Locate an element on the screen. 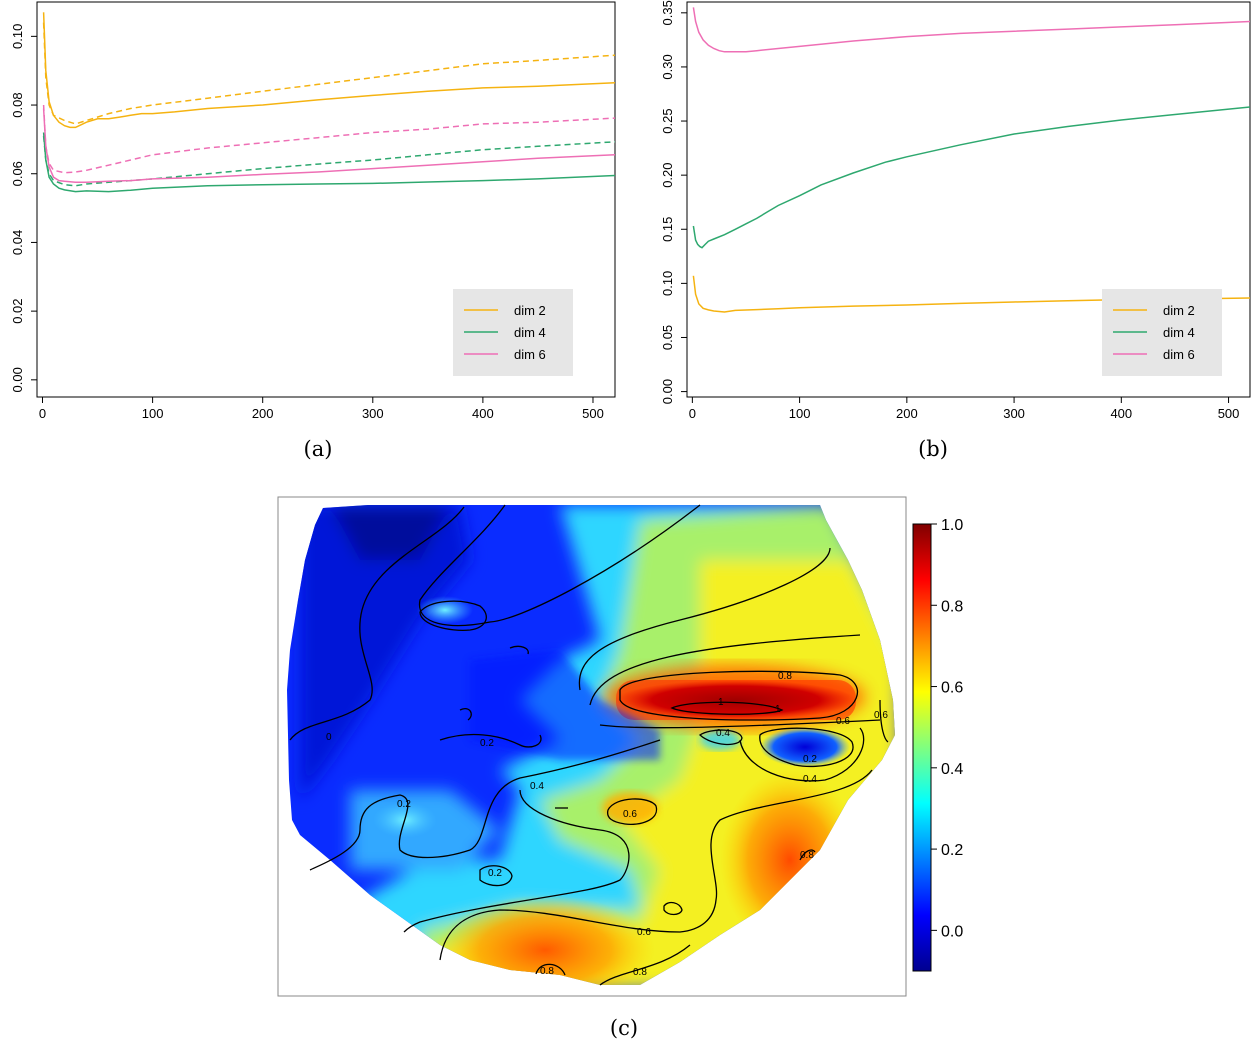 The image size is (1252, 1048). contour-1-line is located at coordinates (727, 708).